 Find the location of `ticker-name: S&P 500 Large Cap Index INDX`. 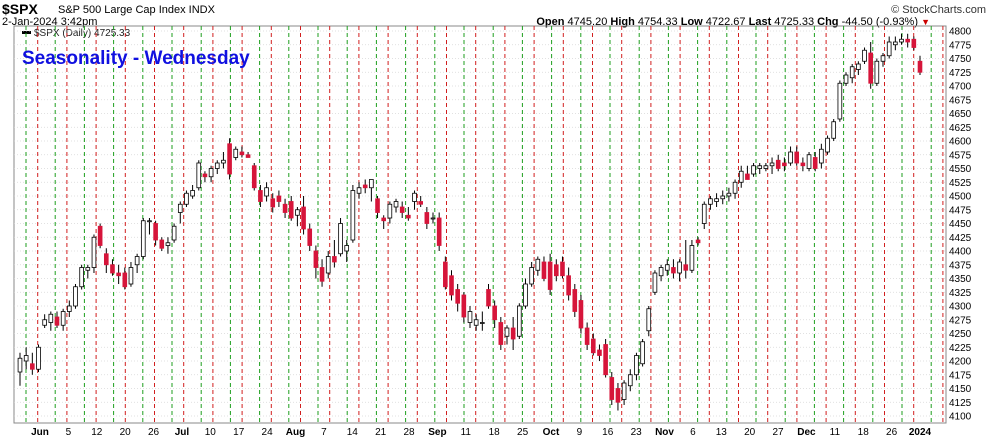

ticker-name: S&P 500 Large Cap Index INDX is located at coordinates (136, 10).